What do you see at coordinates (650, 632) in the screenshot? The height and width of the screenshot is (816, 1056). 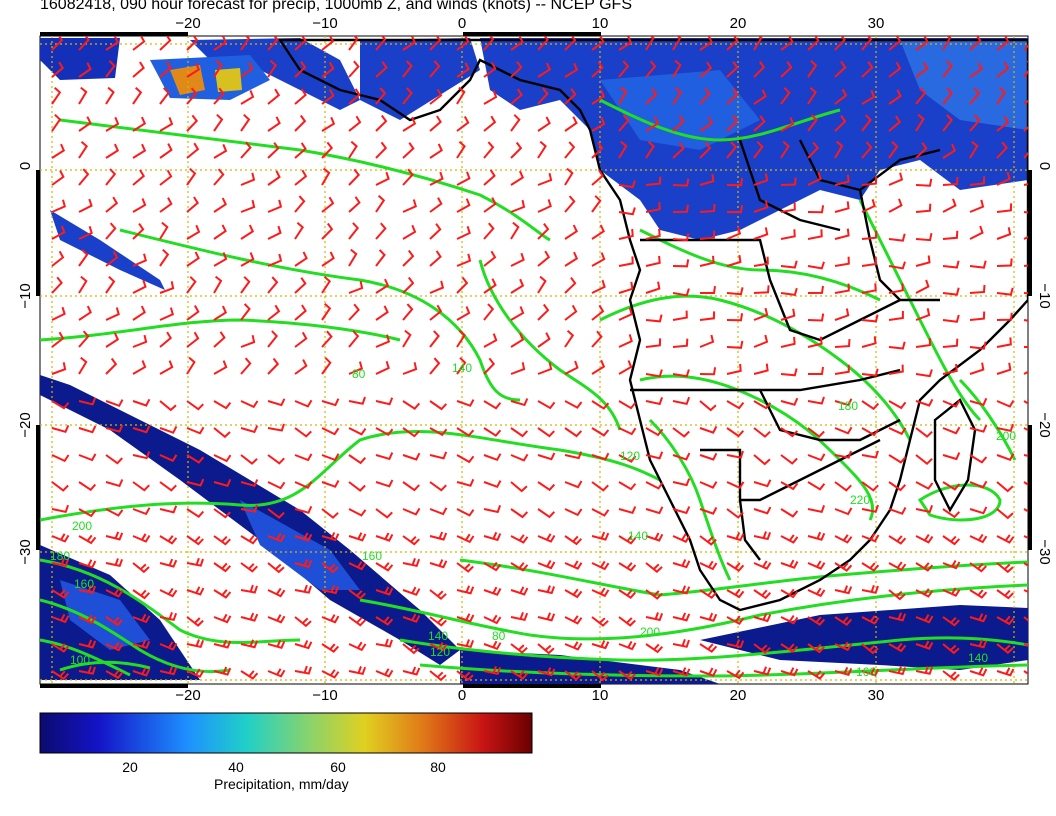 I see `contour-label: 200` at bounding box center [650, 632].